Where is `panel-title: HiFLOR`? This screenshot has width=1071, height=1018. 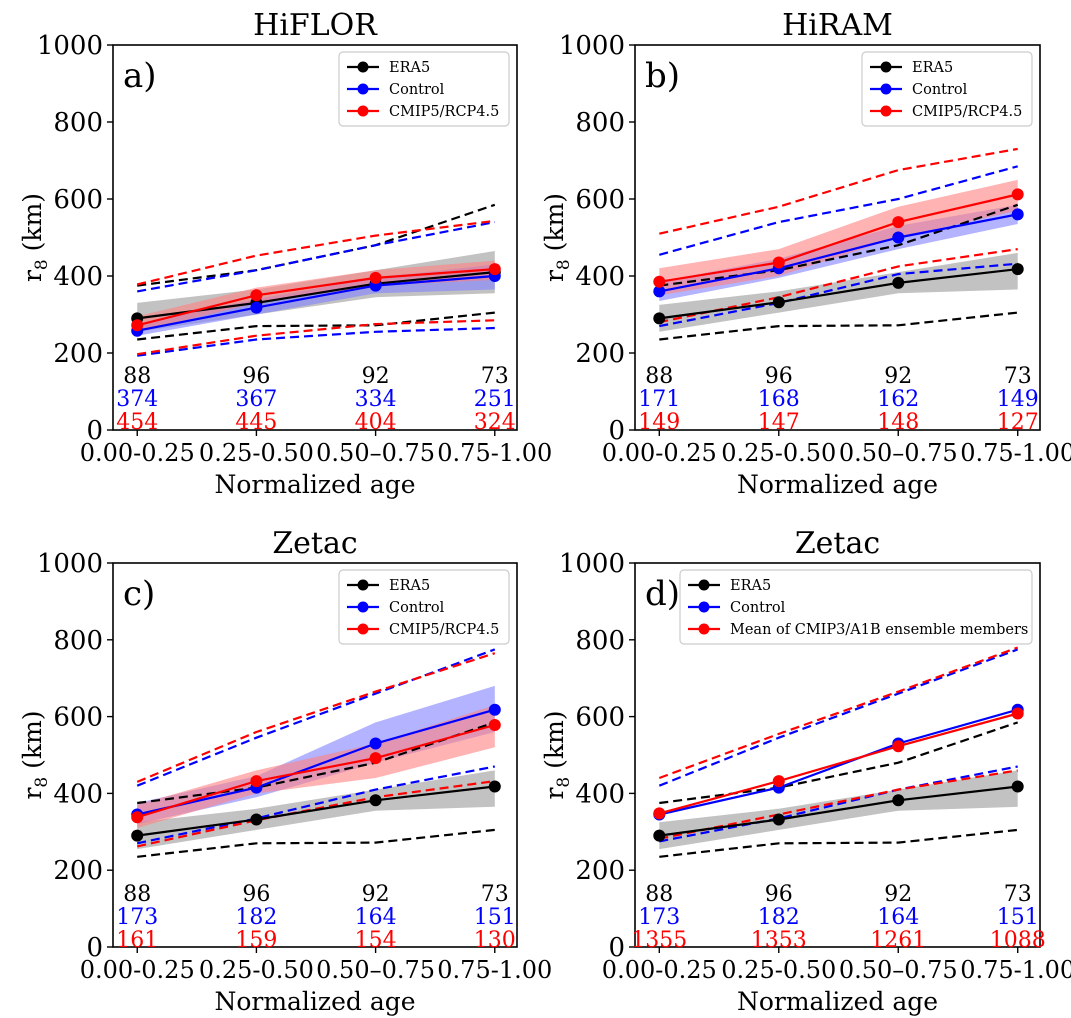
panel-title: HiFLOR is located at coordinates (315, 25).